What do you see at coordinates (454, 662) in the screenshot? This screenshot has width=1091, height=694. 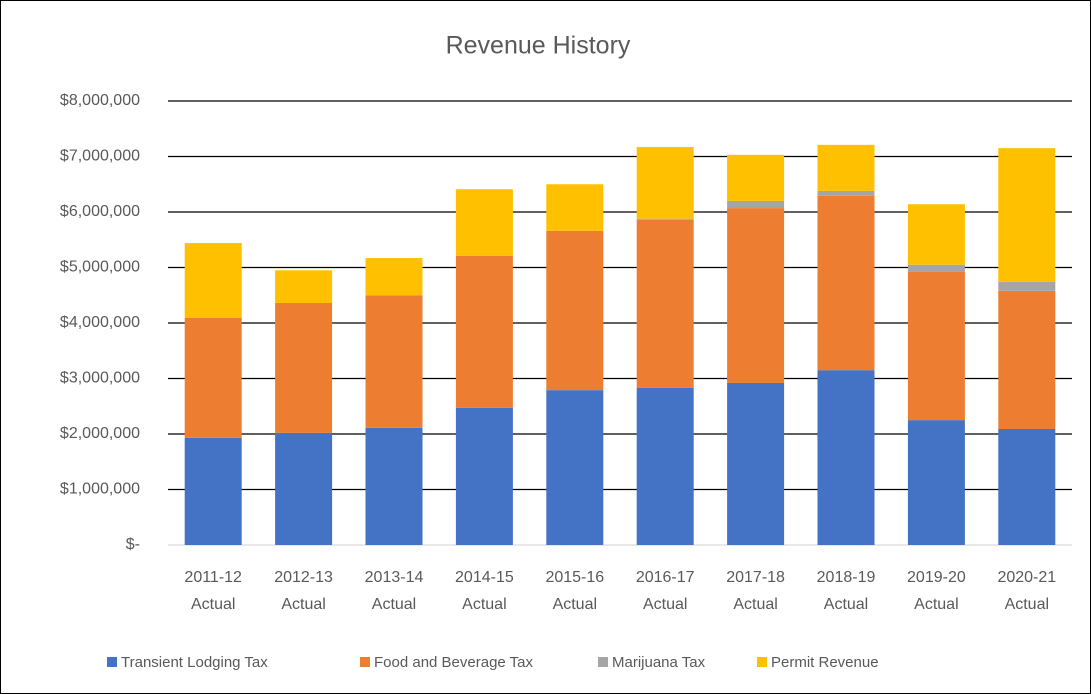 I see `legend-label: Food and Beverage Tax` at bounding box center [454, 662].